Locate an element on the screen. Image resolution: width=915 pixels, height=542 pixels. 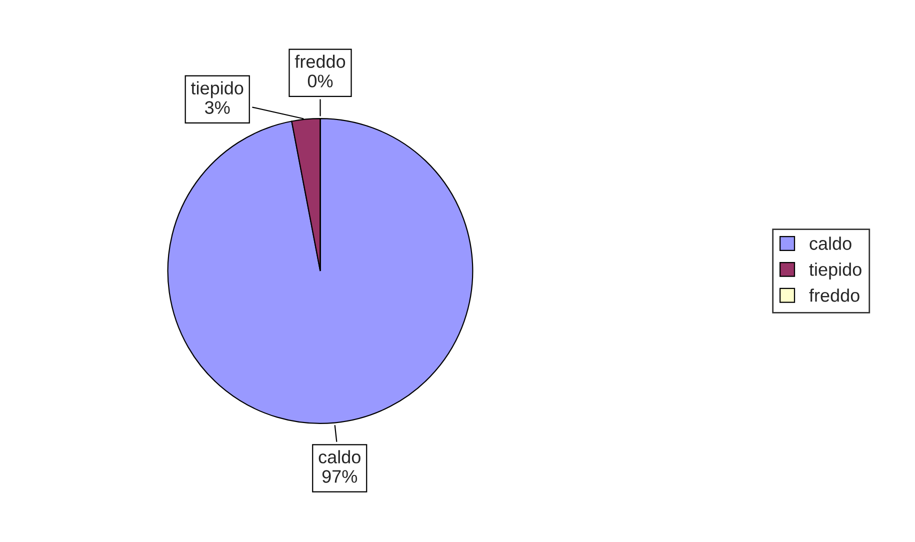
legend-label: freddo is located at coordinates (834, 295).